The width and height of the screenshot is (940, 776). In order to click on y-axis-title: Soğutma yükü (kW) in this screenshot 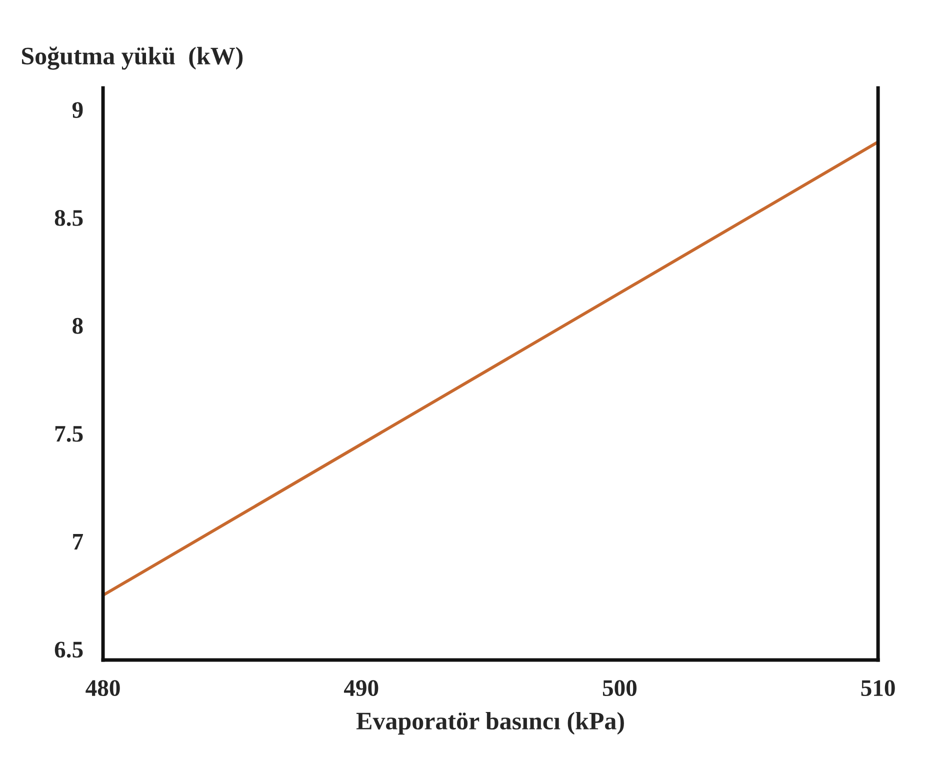, I will do `click(132, 58)`.